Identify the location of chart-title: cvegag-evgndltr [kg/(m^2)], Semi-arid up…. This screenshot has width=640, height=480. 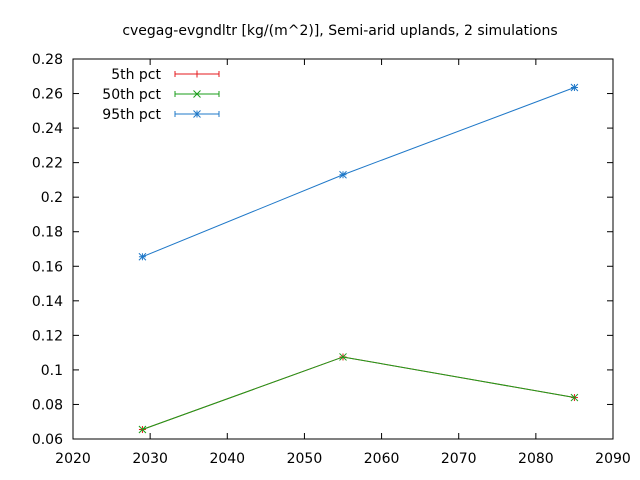
(339, 31).